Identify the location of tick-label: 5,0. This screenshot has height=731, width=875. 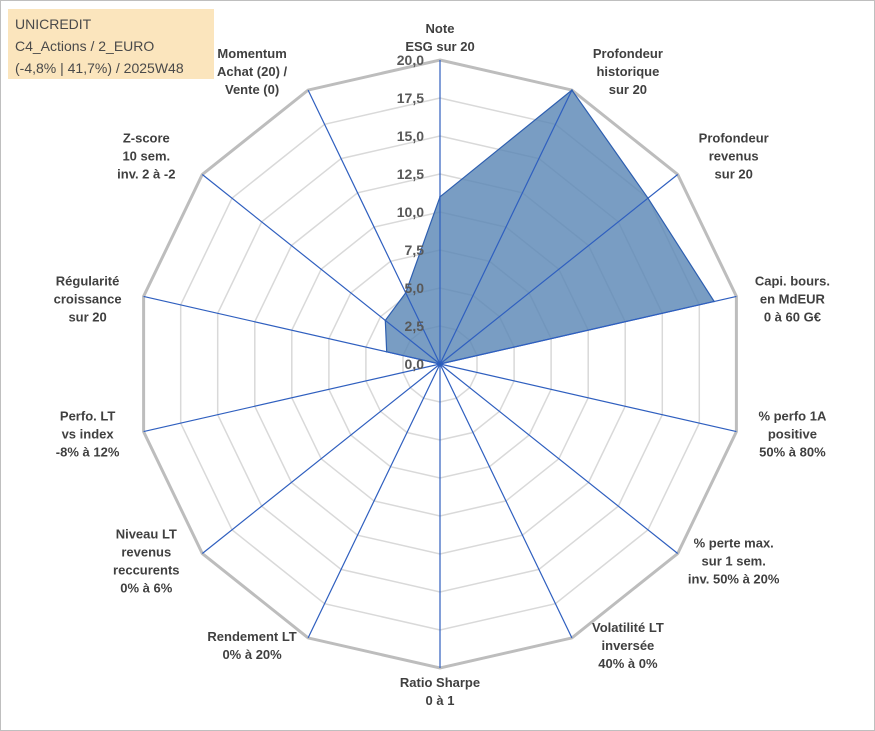
(415, 288).